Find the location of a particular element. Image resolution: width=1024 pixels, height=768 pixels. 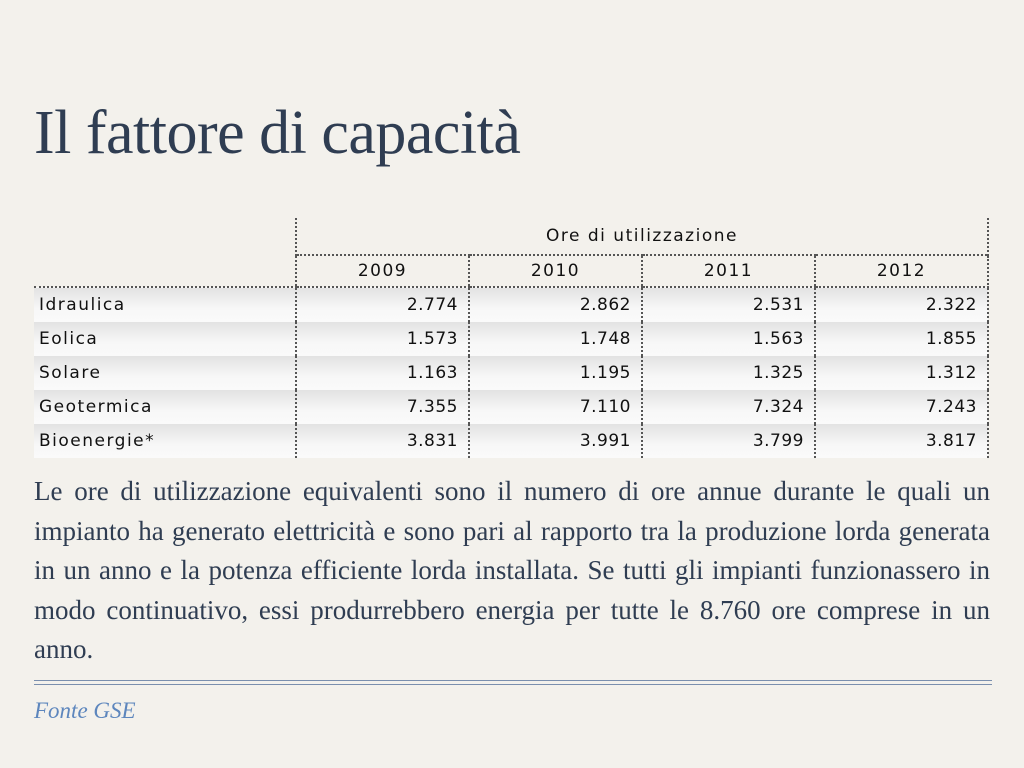

table-row: Idraulica 2.774 2.862 2.531 2.322 is located at coordinates (511, 304).